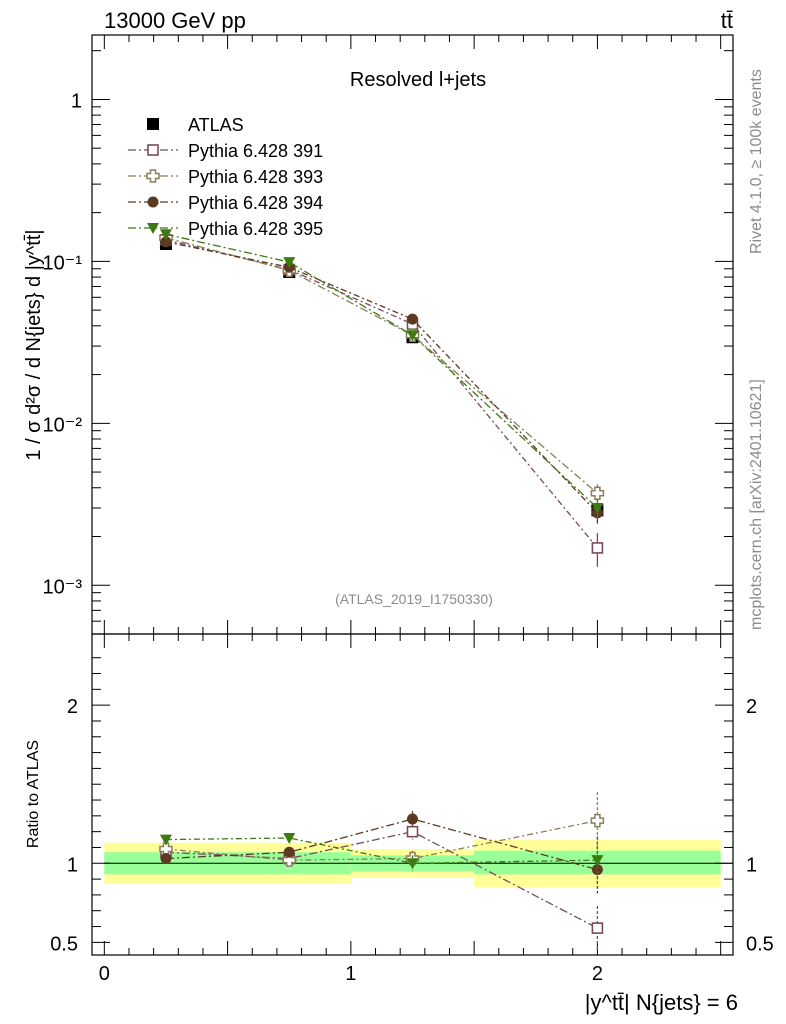 The image size is (786, 1024). Describe the element at coordinates (661, 1002) in the screenshot. I see `x-axis-label: |y^tt̄| N{jets} = 6` at that location.